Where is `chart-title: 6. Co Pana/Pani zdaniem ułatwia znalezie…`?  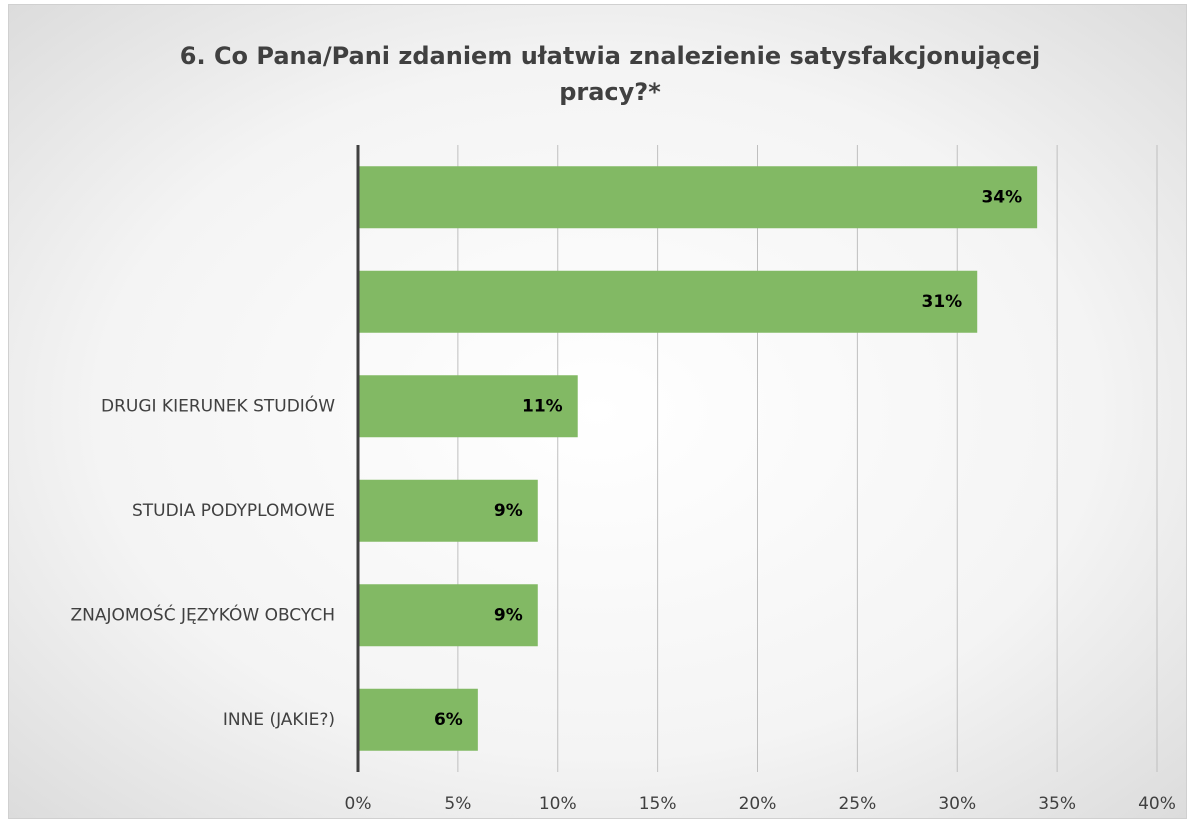 chart-title: 6. Co Pana/Pani zdaniem ułatwia znalezie… is located at coordinates (610, 74).